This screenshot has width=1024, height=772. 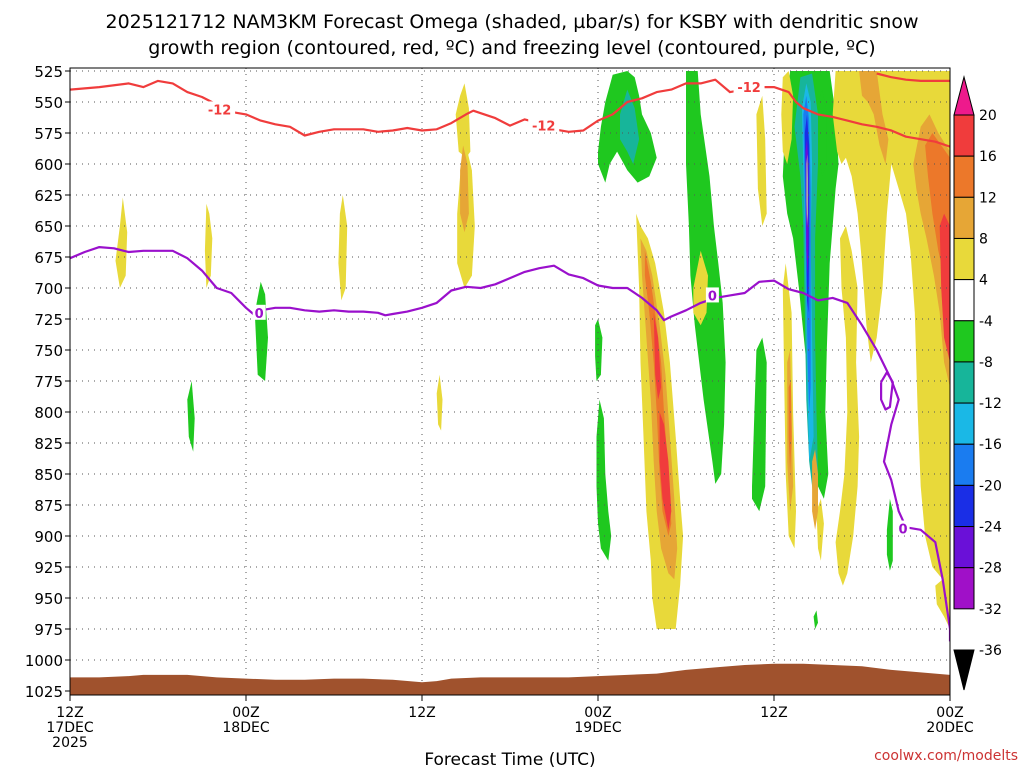 I want to click on dendritic-label-2-bg, so click(x=544, y=125).